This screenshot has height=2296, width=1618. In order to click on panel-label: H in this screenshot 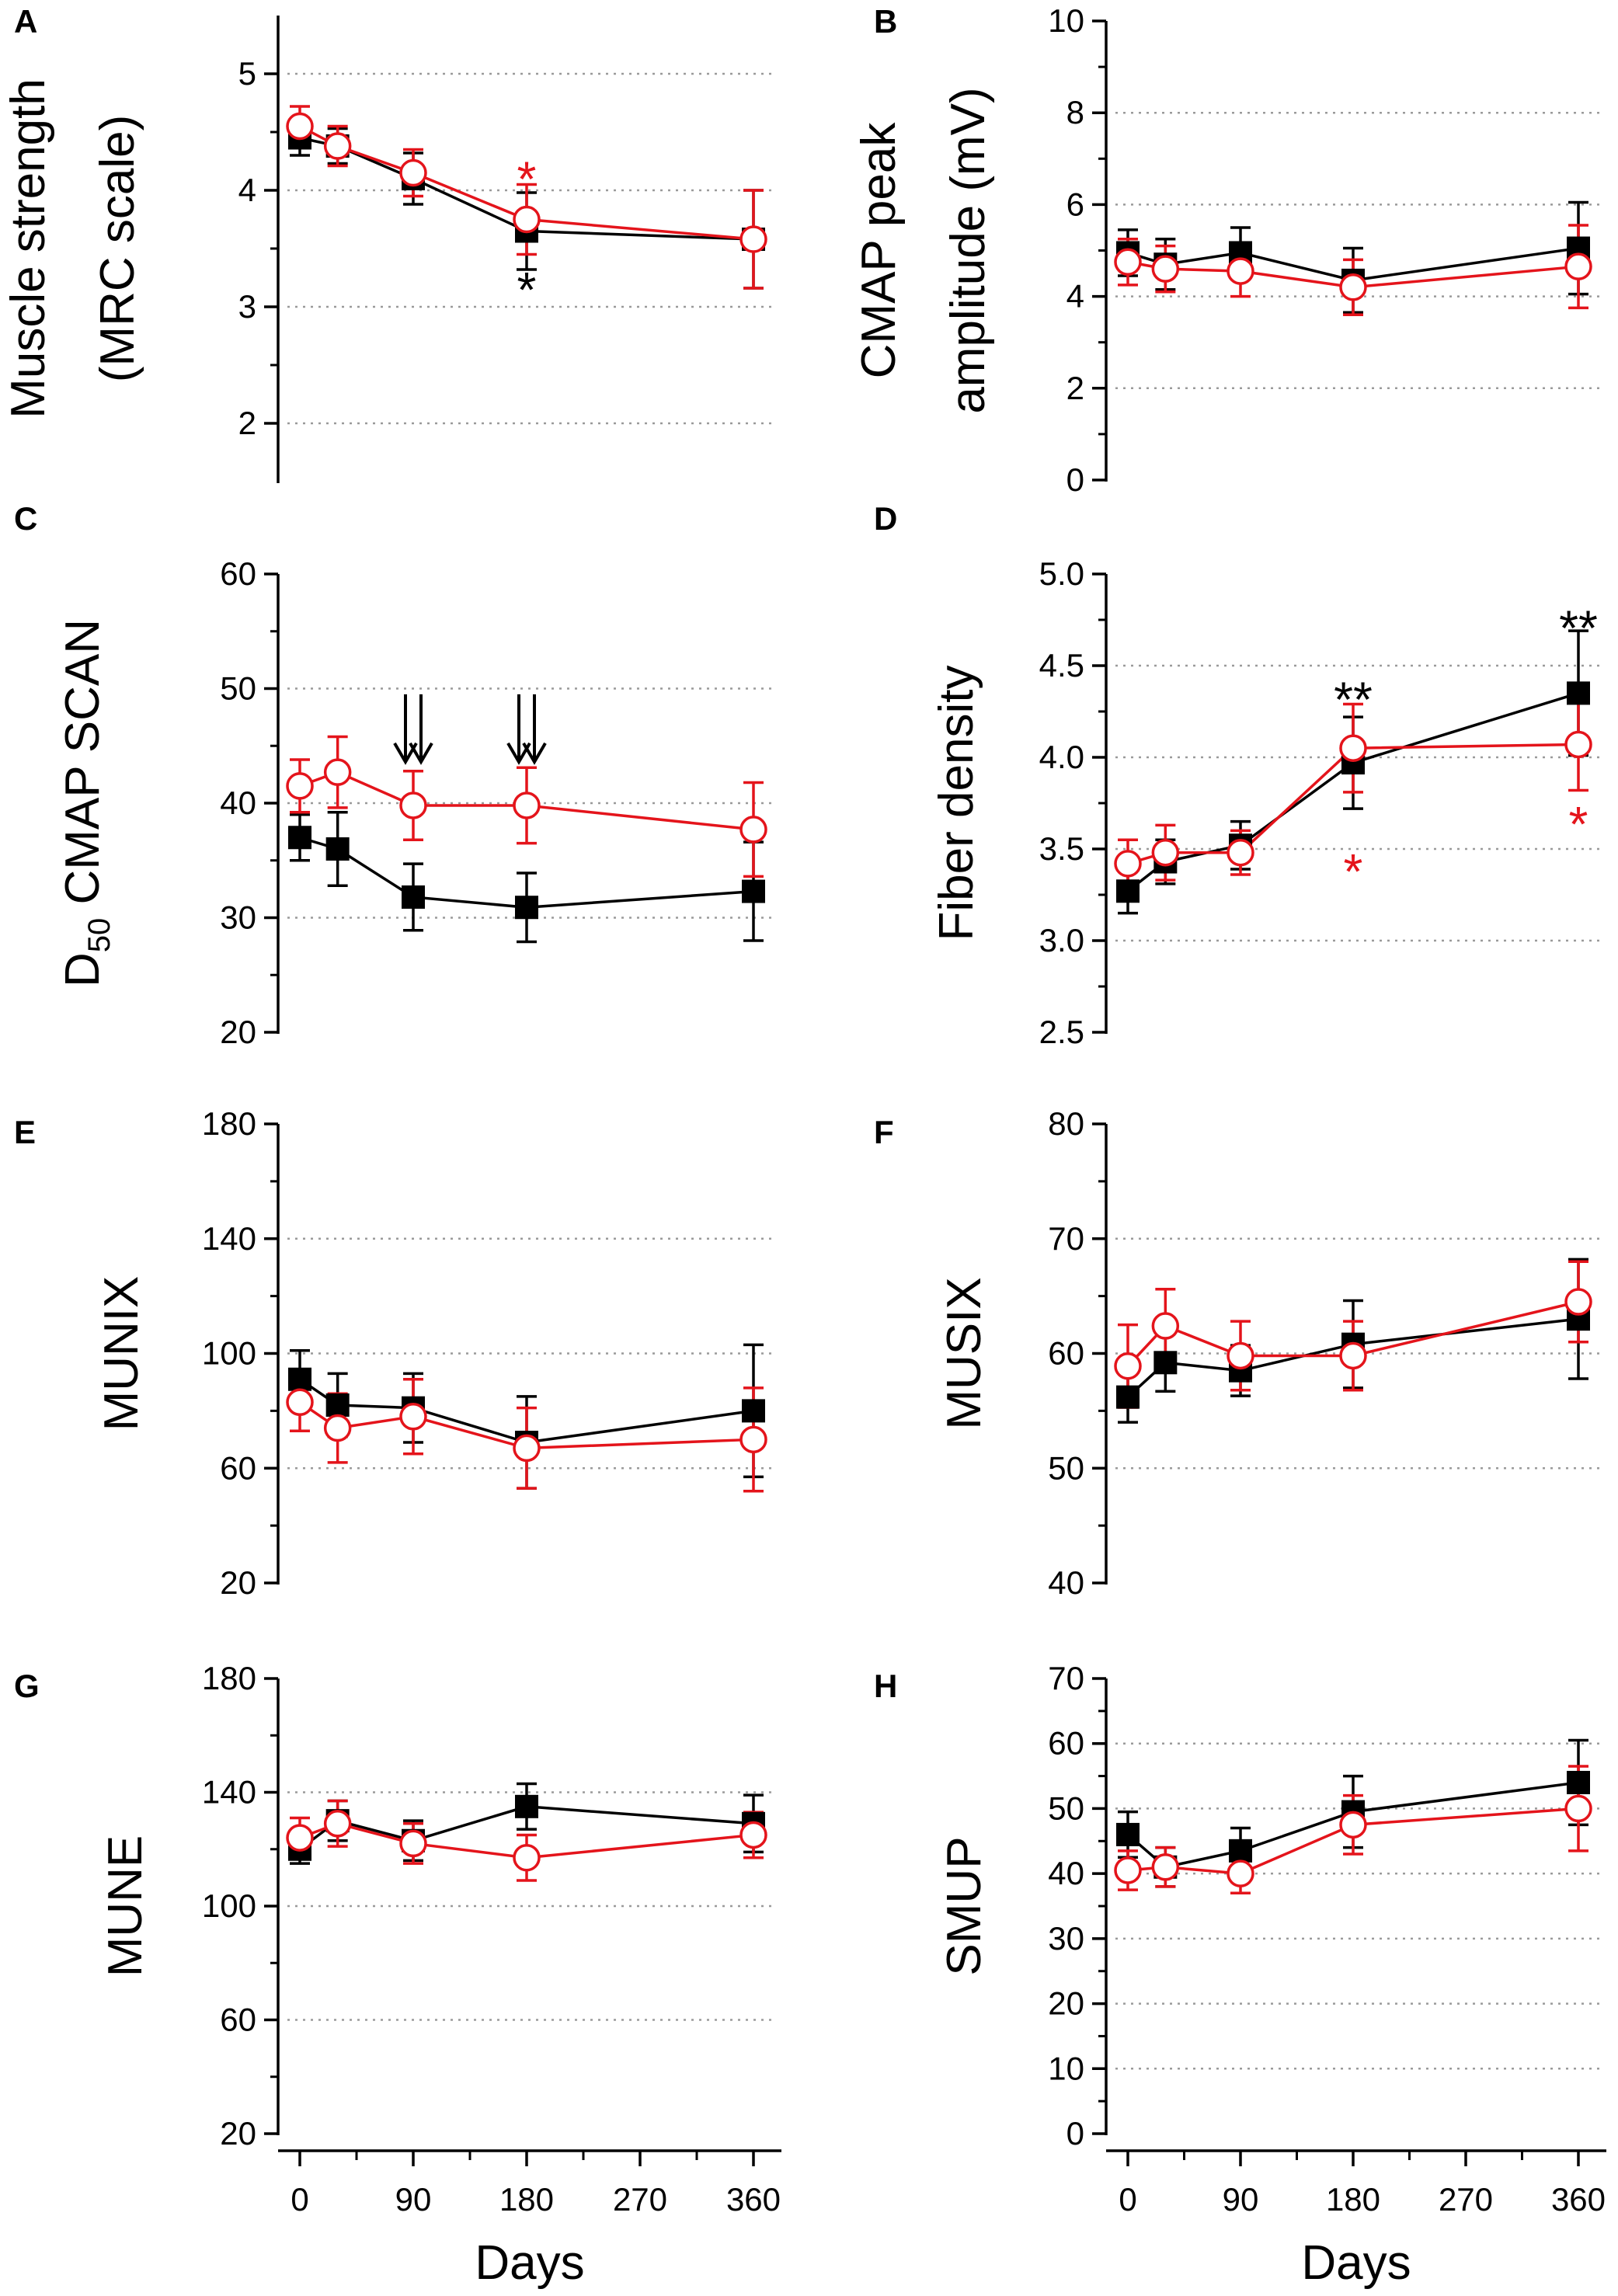, I will do `click(885, 1686)`.